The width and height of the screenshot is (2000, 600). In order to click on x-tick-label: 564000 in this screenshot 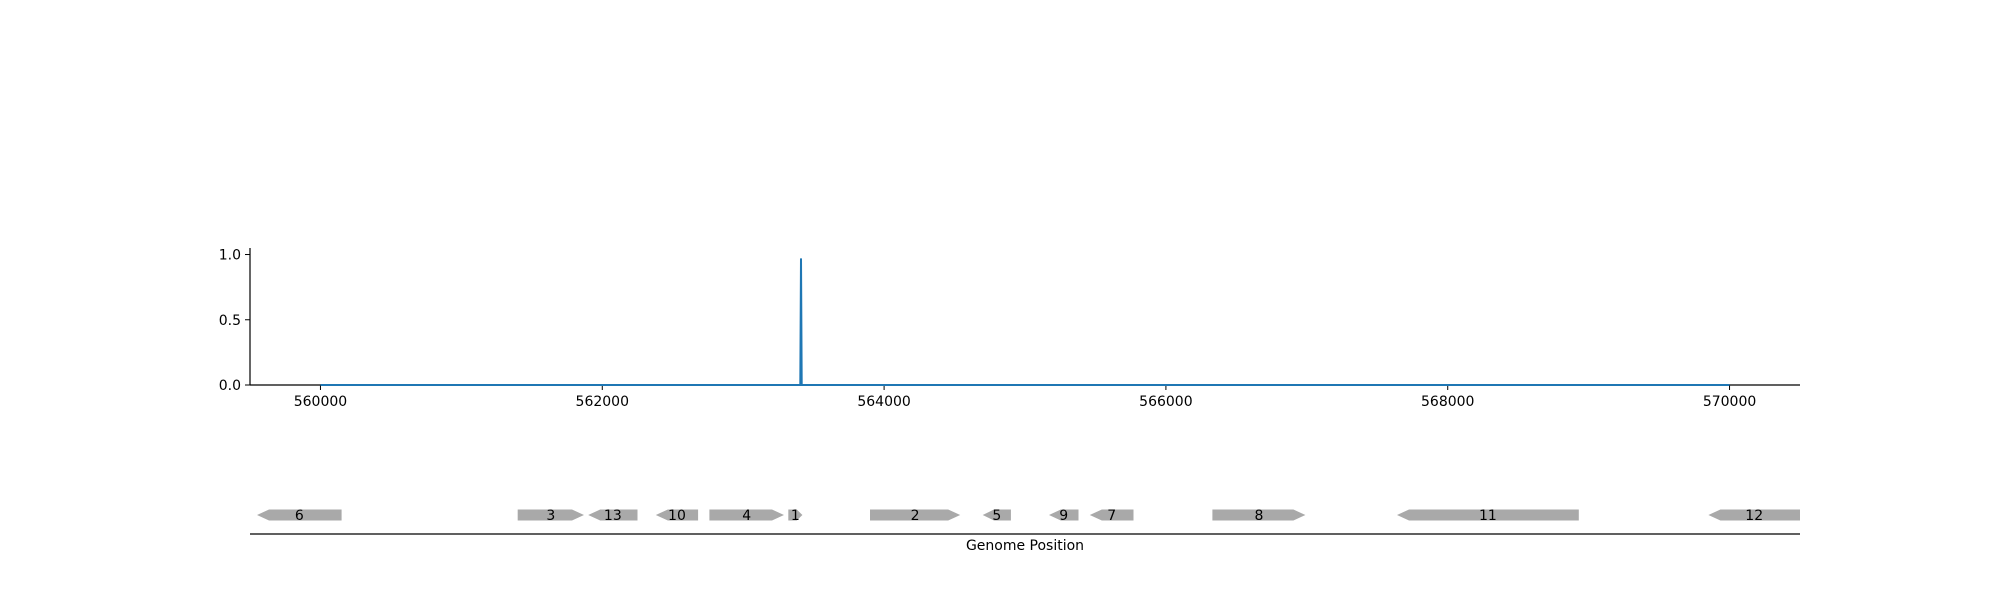, I will do `click(883, 402)`.